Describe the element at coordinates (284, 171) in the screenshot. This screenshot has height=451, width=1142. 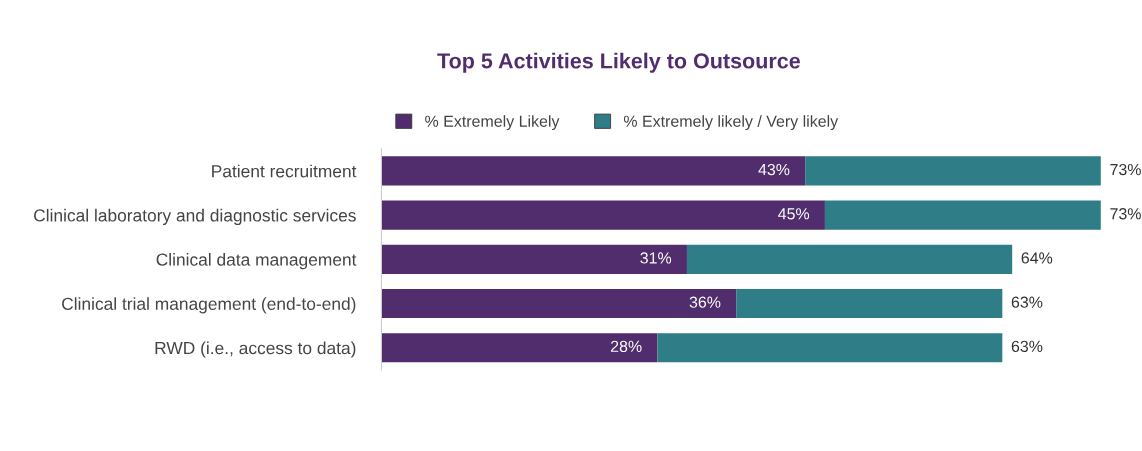
I see `y-tick-label: Patient recruitment` at that location.